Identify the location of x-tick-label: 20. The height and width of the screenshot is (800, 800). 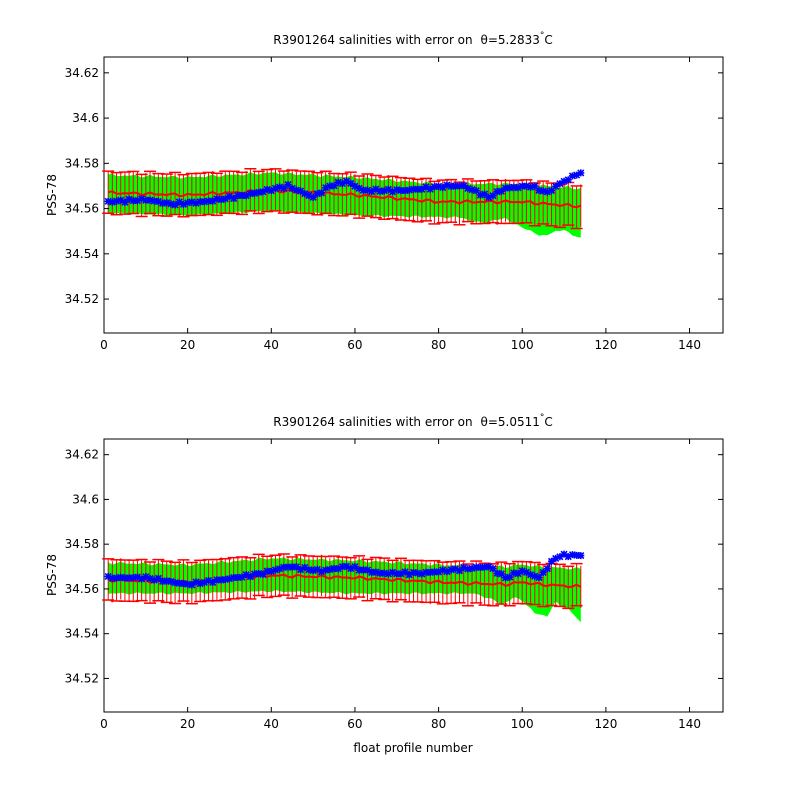
(187, 724).